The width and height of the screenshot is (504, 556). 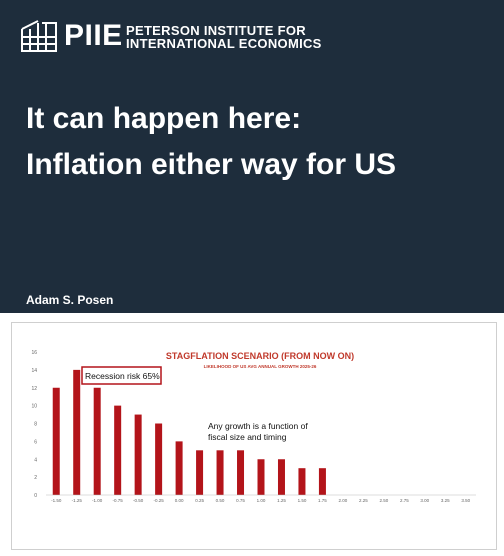 What do you see at coordinates (445, 500) in the screenshot?
I see `x-tick-label: 3.25` at bounding box center [445, 500].